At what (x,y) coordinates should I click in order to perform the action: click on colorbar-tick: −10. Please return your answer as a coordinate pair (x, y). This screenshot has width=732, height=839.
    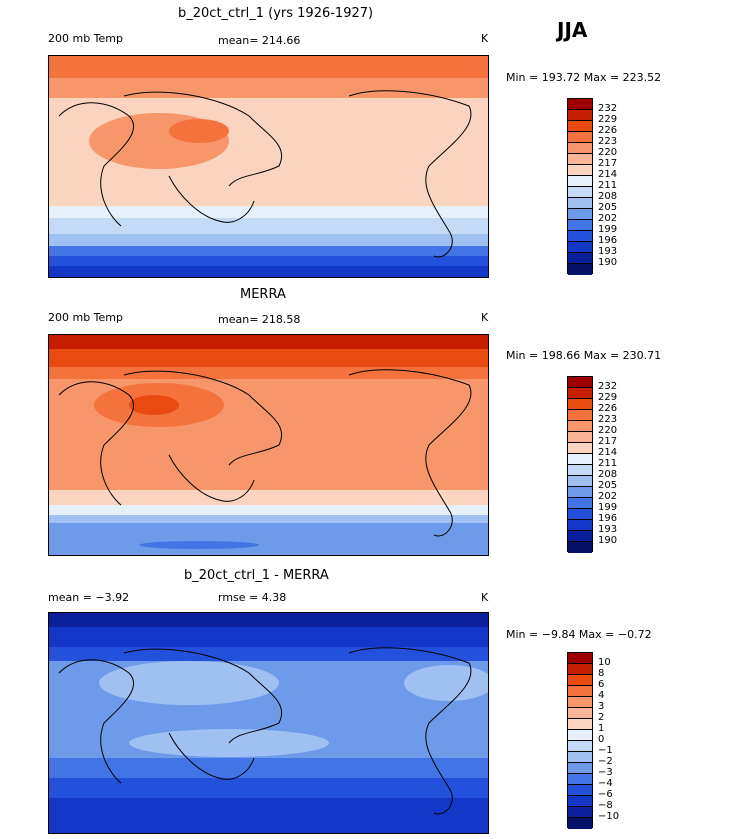
    Looking at the image, I should click on (609, 816).